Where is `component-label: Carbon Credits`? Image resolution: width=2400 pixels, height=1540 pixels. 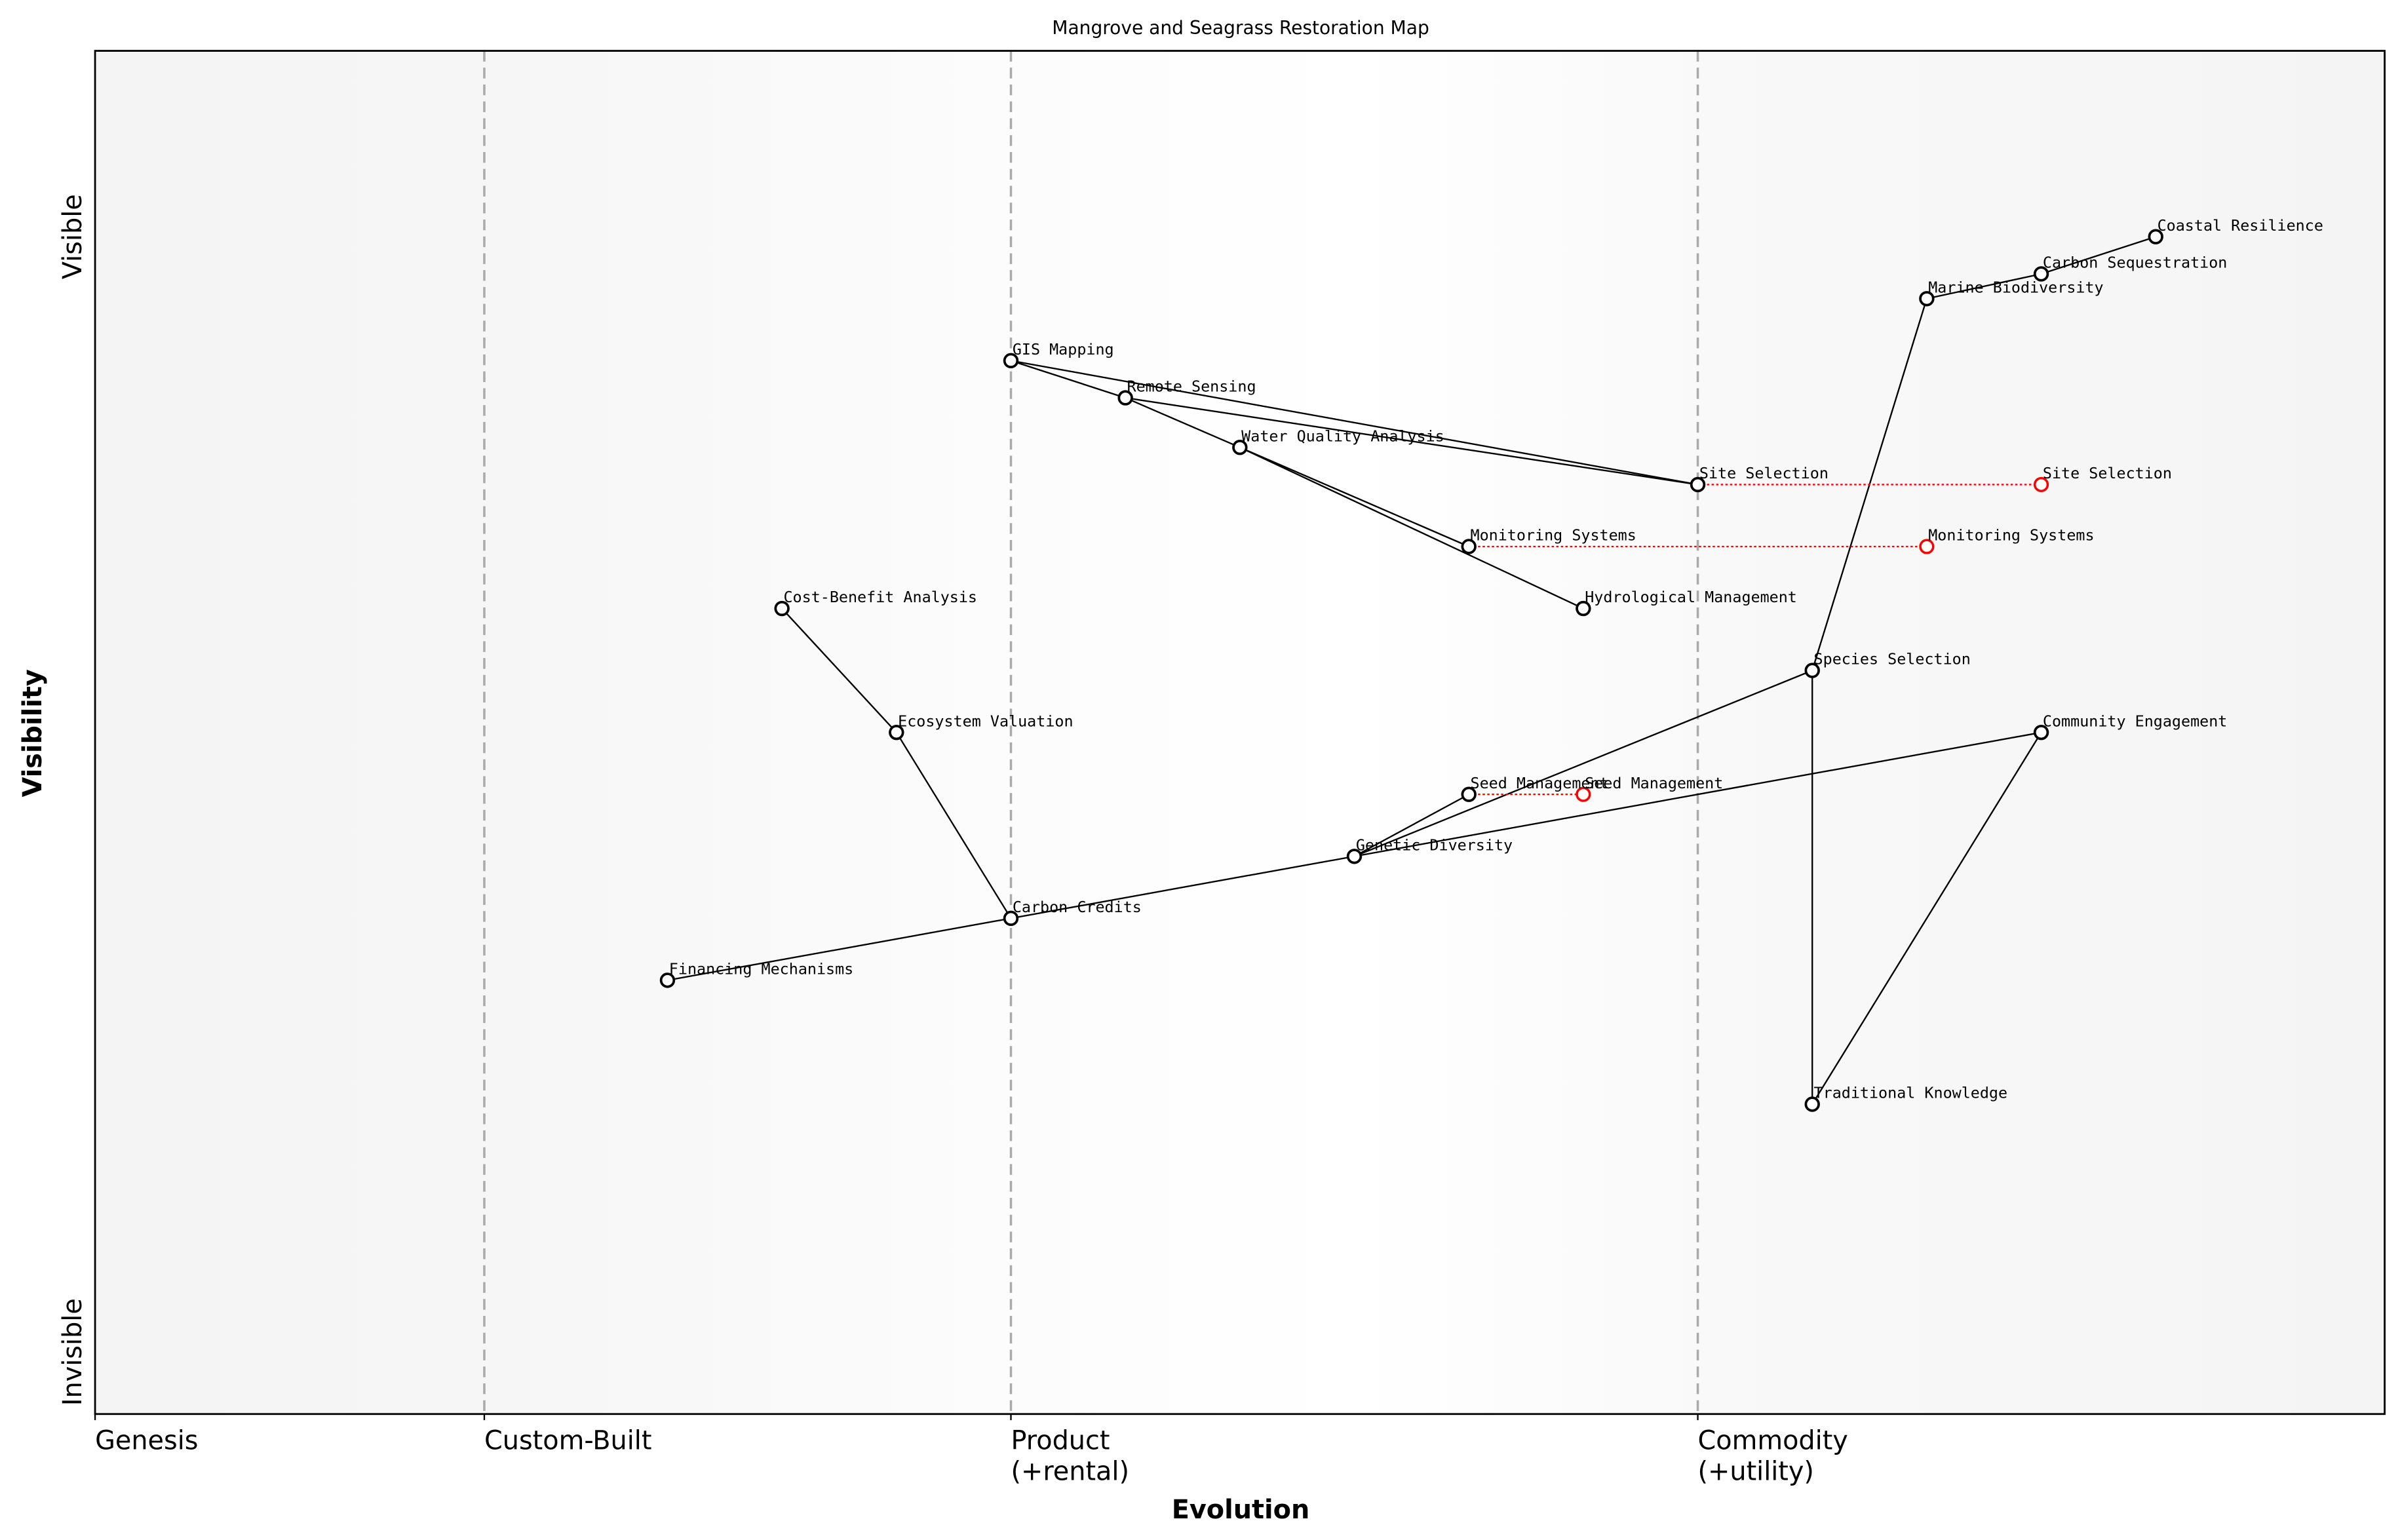
component-label: Carbon Credits is located at coordinates (1077, 907).